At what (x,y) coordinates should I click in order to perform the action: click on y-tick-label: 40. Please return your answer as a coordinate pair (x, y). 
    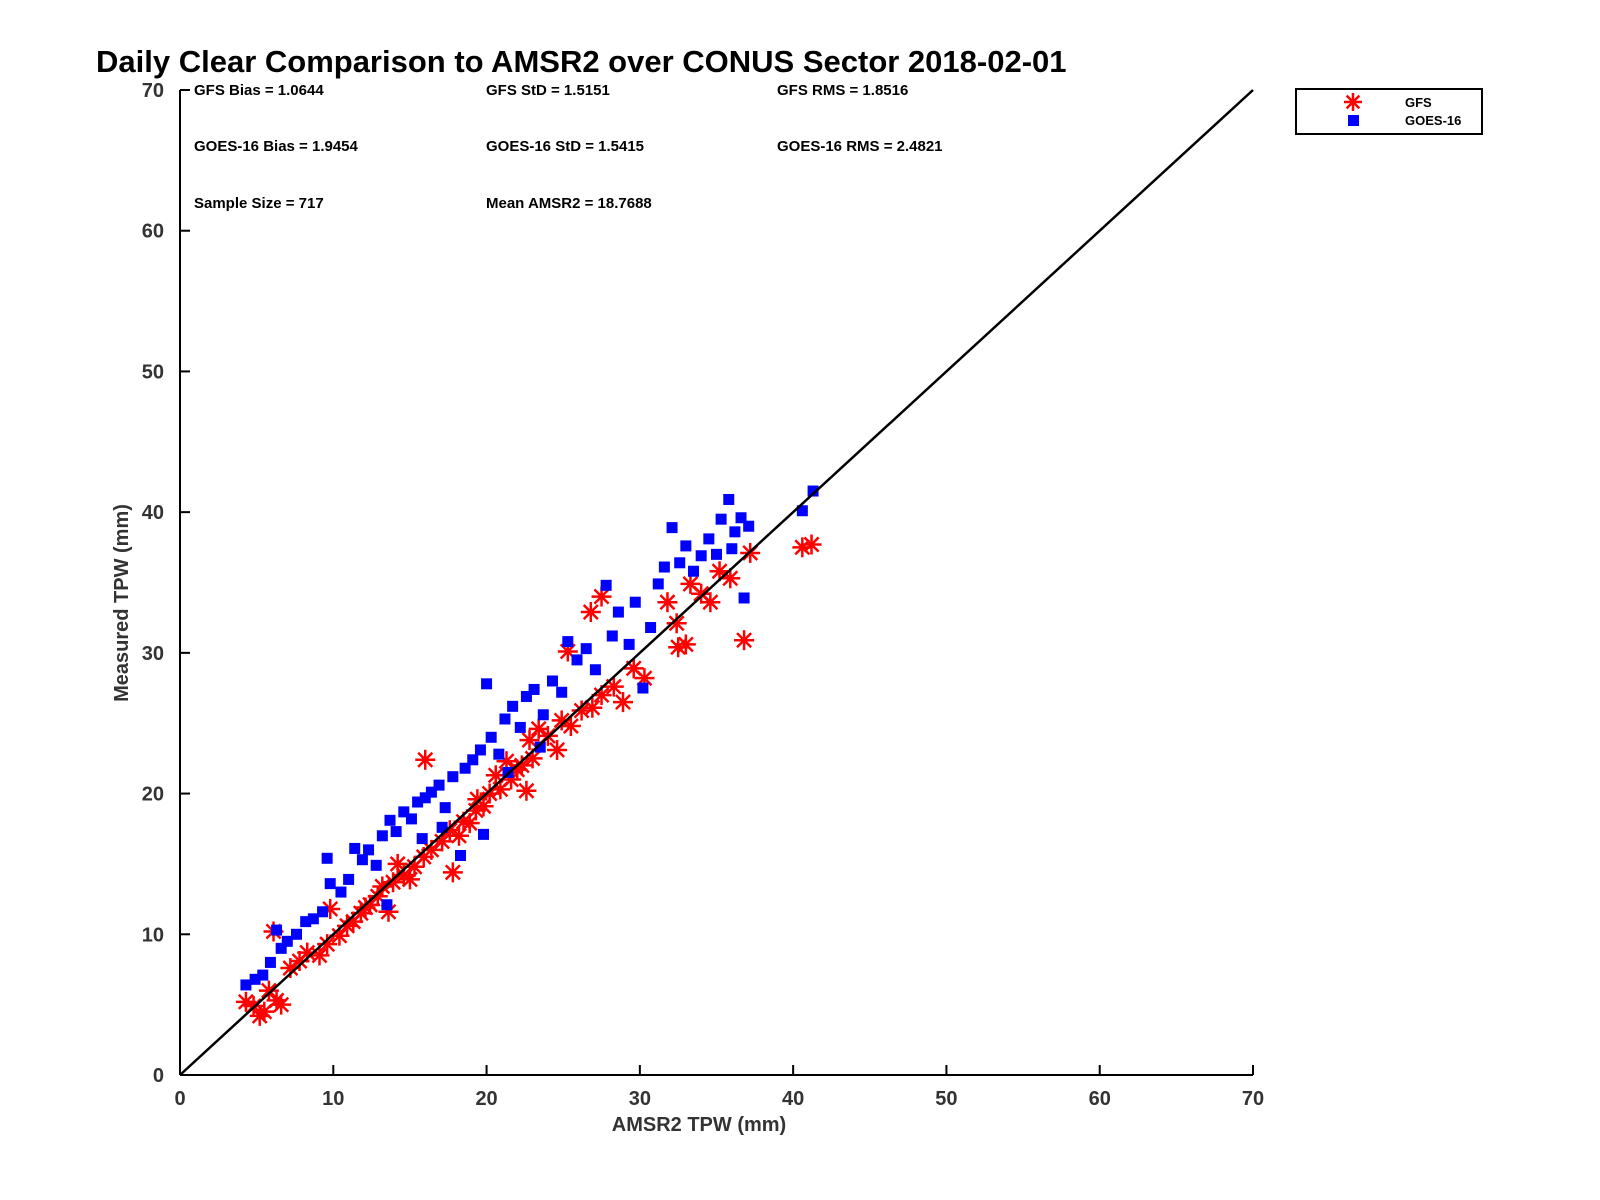
    Looking at the image, I should click on (153, 513).